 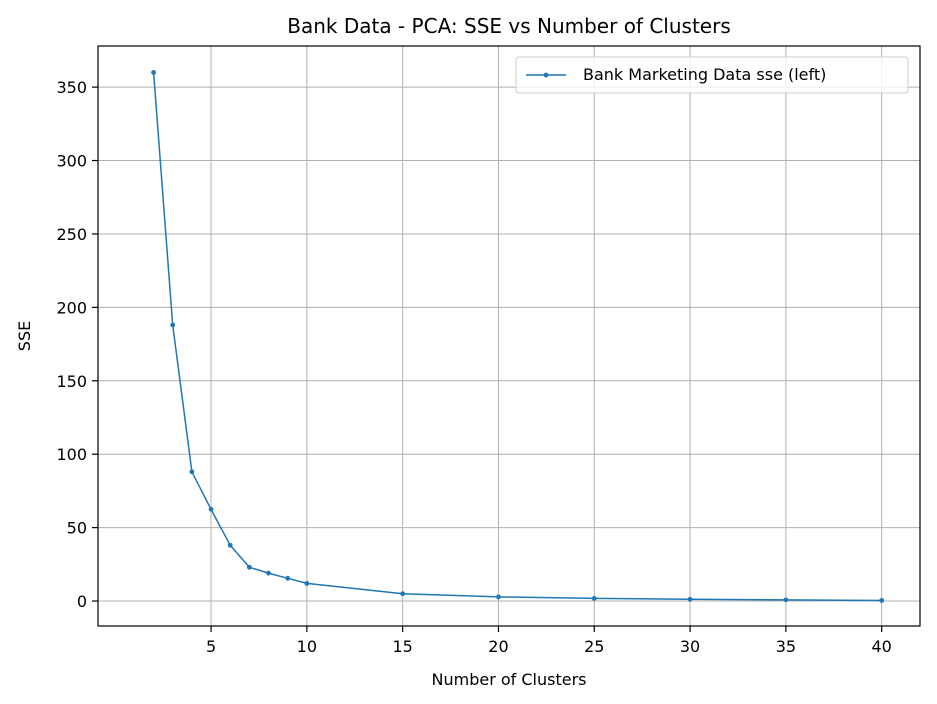 I want to click on y-tick-label: 200, so click(x=71, y=307).